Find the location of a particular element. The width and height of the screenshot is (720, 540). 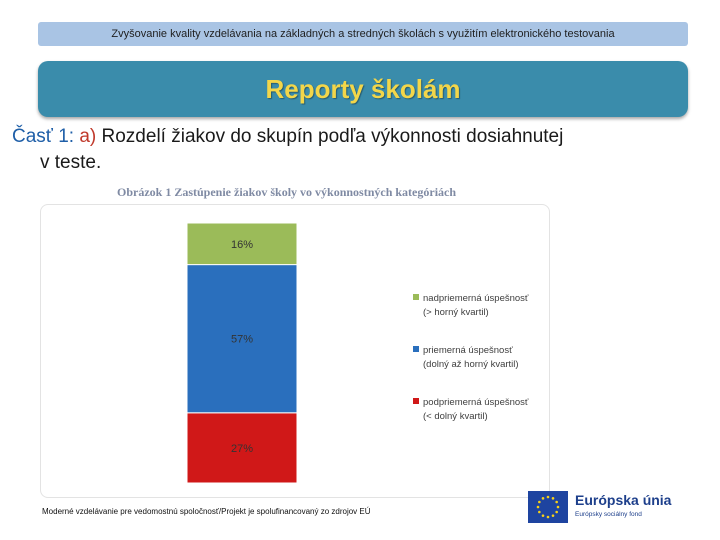

legend-label-3-line1: podpriemerná úspešnosť is located at coordinates (476, 402).